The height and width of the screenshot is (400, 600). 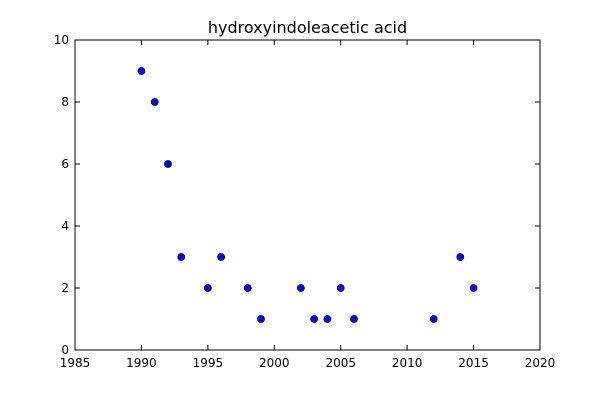 What do you see at coordinates (274, 363) in the screenshot?
I see `x-tick-label: 2000` at bounding box center [274, 363].